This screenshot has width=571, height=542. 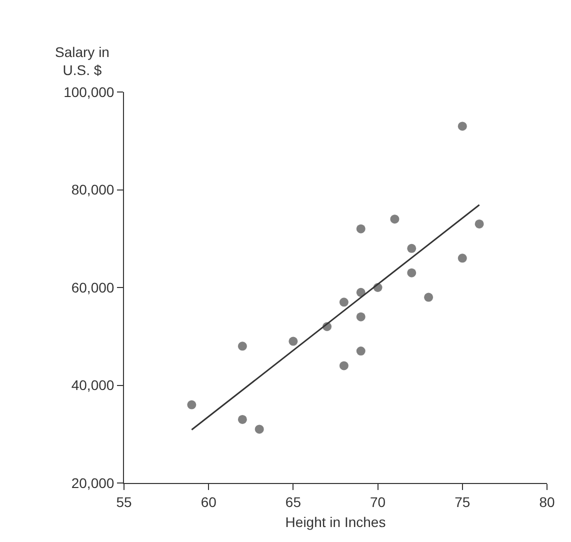 What do you see at coordinates (547, 502) in the screenshot?
I see `x-tick-label: 80` at bounding box center [547, 502].